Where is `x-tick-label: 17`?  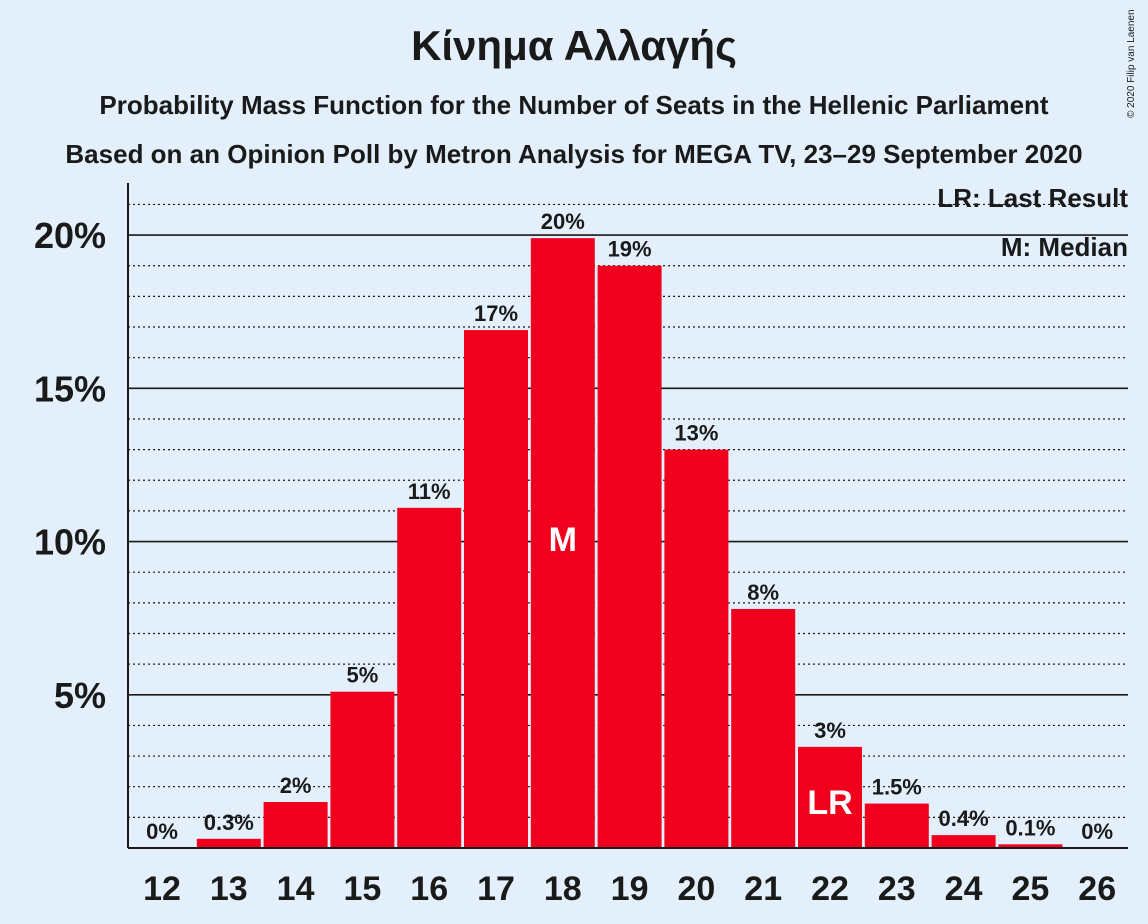 x-tick-label: 17 is located at coordinates (496, 889).